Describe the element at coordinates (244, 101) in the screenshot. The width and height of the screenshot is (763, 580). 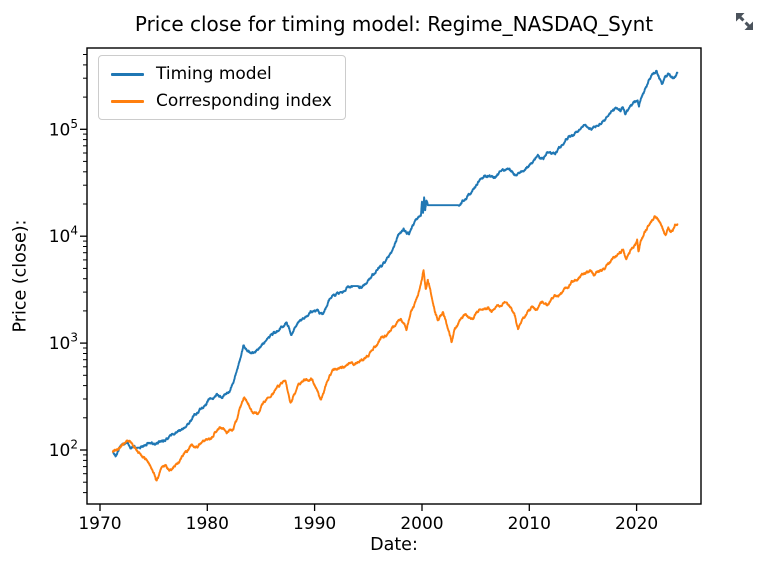
I see `legend-label-corresponding-index: Corresponding index` at that location.